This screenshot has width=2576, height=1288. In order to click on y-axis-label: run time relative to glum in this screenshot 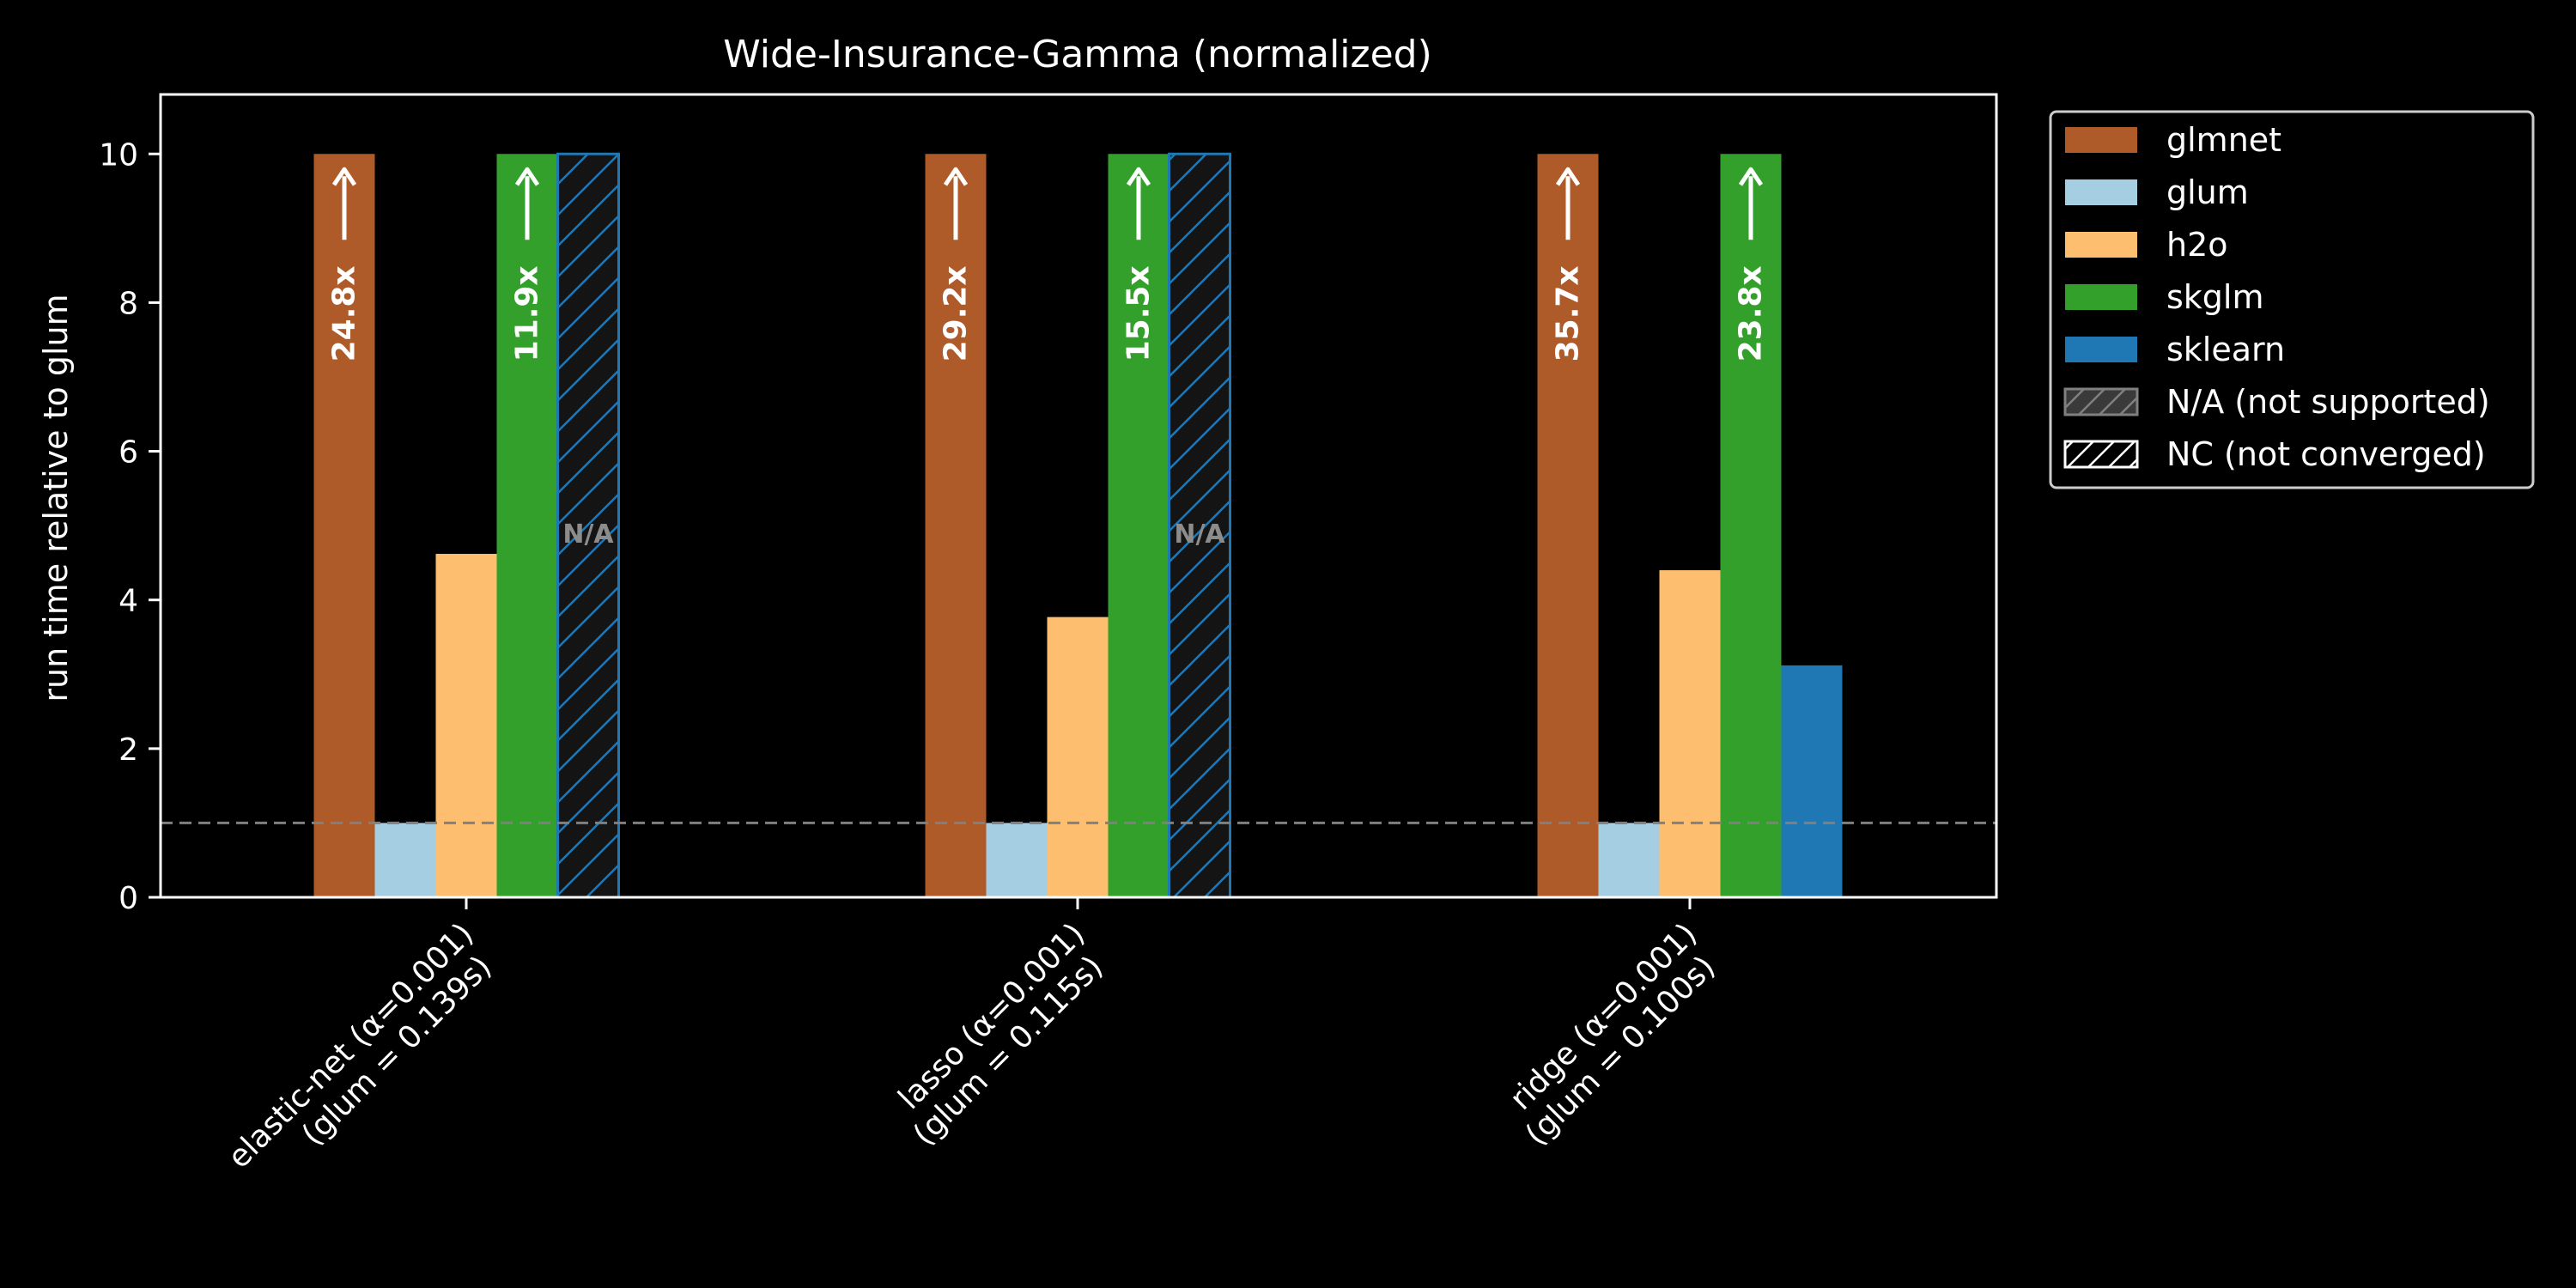, I will do `click(56, 498)`.